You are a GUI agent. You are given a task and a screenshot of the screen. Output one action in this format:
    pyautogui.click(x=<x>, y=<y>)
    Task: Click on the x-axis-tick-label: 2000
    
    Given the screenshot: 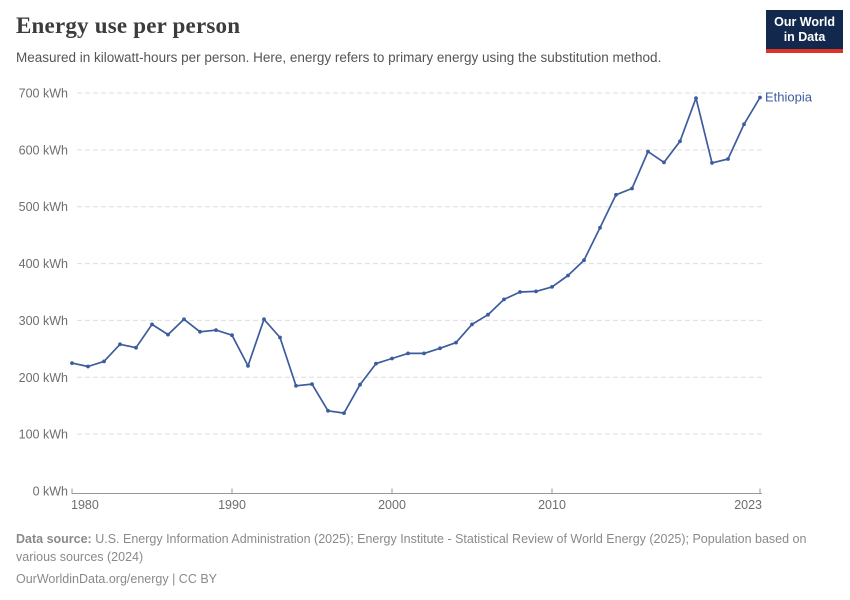 What is the action you would take?
    pyautogui.click(x=392, y=505)
    